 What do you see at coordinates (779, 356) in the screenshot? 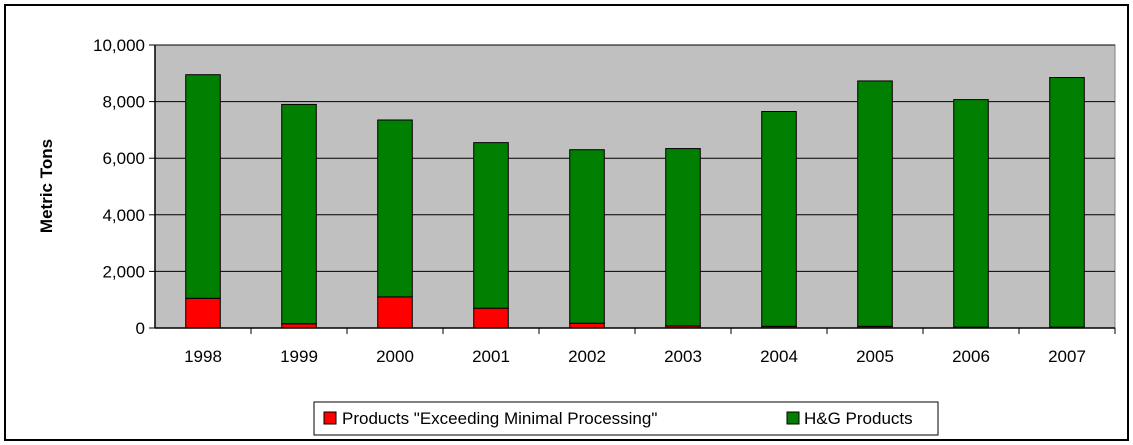
I see `x-tick-label: 2004` at bounding box center [779, 356].